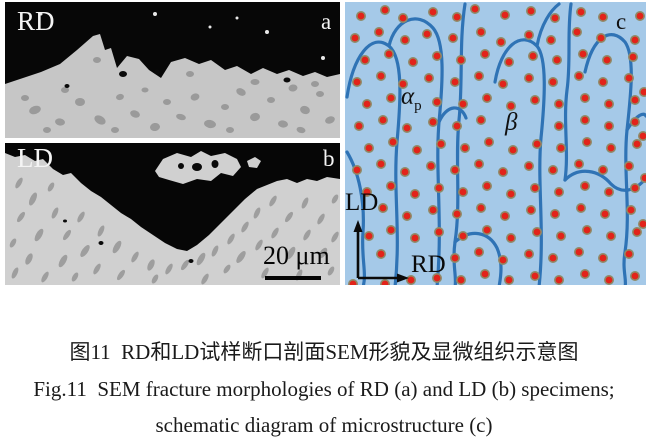 This screenshot has height=448, width=648. Describe the element at coordinates (36, 21) in the screenshot. I see `panel-a-direction-label: RD` at that location.